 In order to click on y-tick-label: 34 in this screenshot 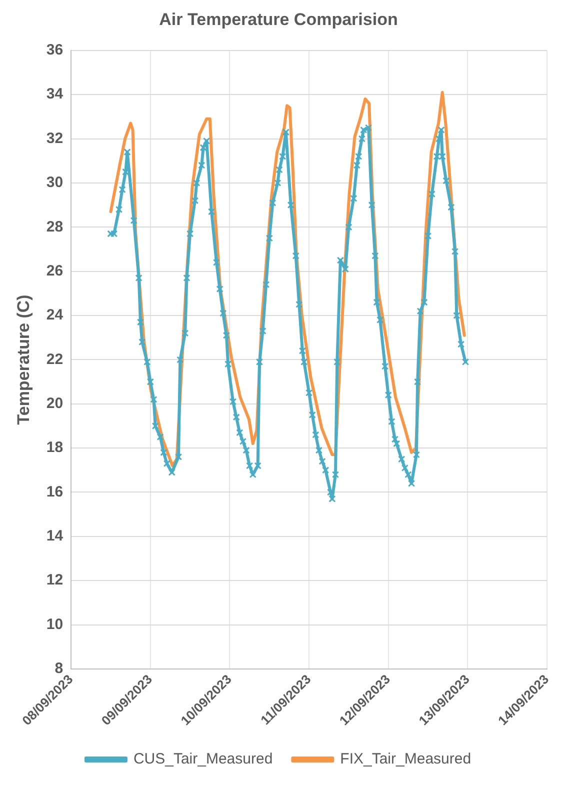, I will do `click(55, 94)`.